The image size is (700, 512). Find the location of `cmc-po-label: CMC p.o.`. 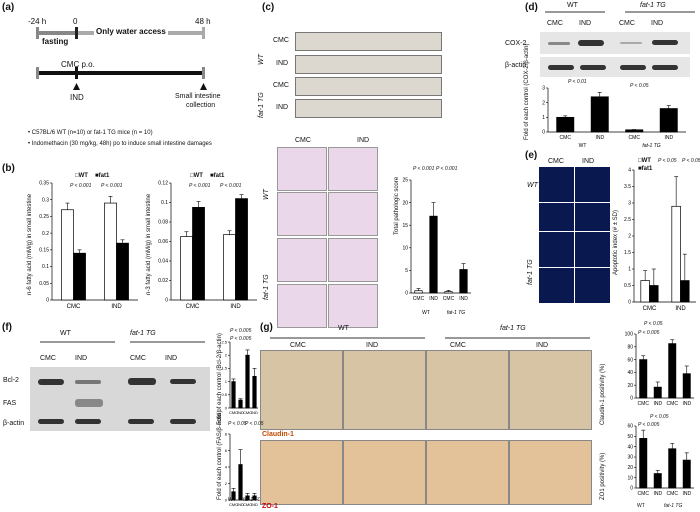

cmc-po-label: CMC p.o. is located at coordinates (78, 64).